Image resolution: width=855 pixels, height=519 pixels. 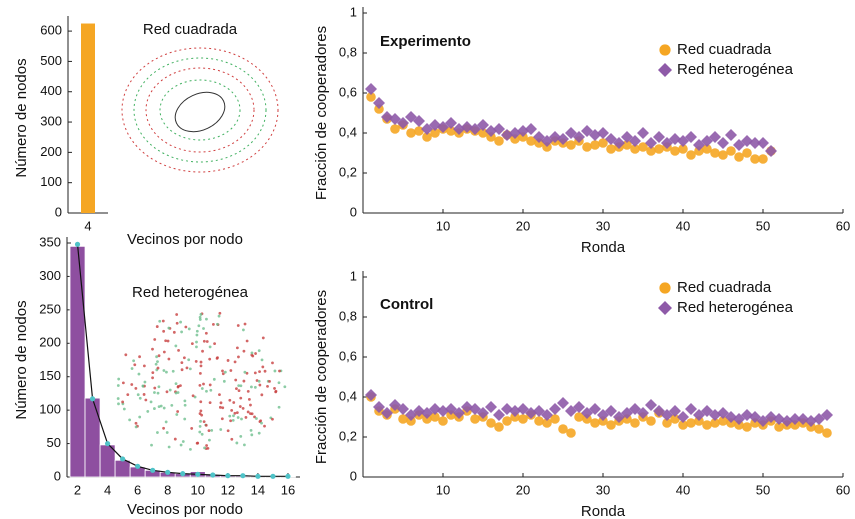 What do you see at coordinates (50, 308) in the screenshot?
I see `y-tick-label: 250` at bounding box center [50, 308].